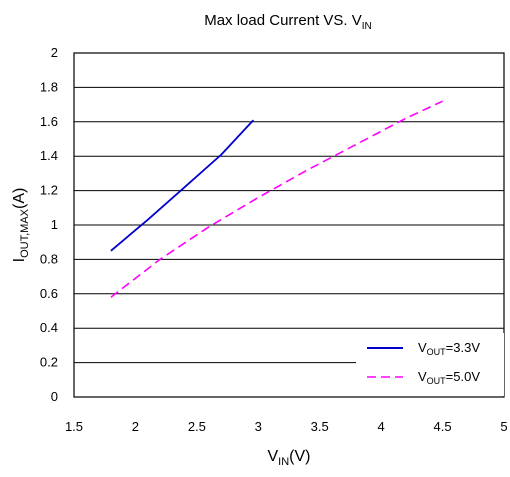 The height and width of the screenshot is (477, 510). Describe the element at coordinates (286, 426) in the screenshot. I see `x-axis-ticks: 1.5 2 2.5 3 3.5 4 4.5 5` at that location.